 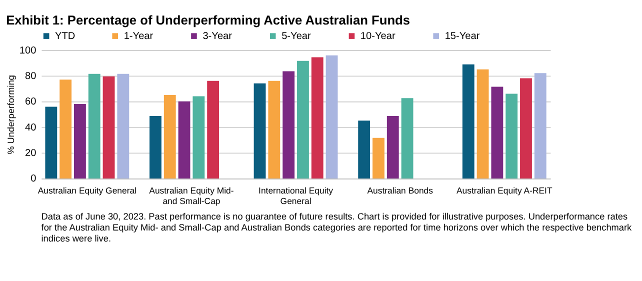 What do you see at coordinates (400, 191) in the screenshot?
I see `x-tick-label: Australian Bonds` at bounding box center [400, 191].